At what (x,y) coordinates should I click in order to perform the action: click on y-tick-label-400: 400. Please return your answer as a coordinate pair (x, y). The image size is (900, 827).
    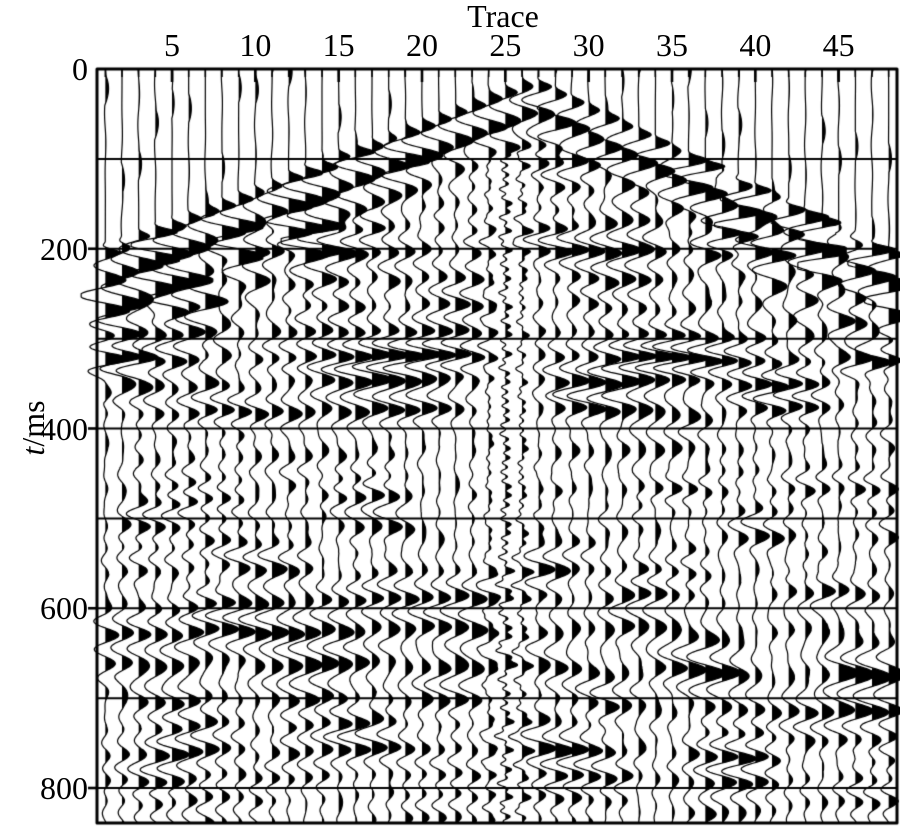
    Looking at the image, I should click on (64, 428).